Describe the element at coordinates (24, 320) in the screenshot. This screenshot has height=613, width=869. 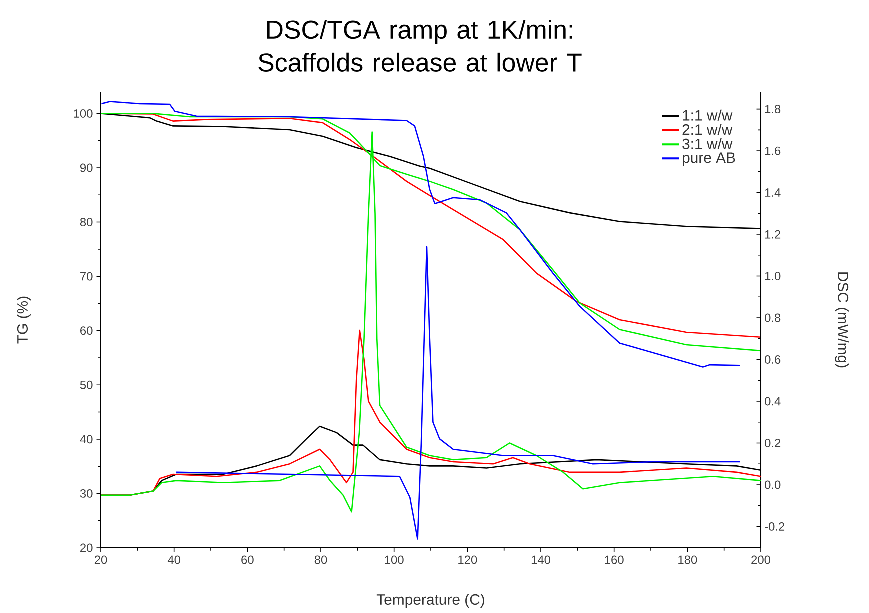
I see `y-axis-title: TG (%)` at that location.